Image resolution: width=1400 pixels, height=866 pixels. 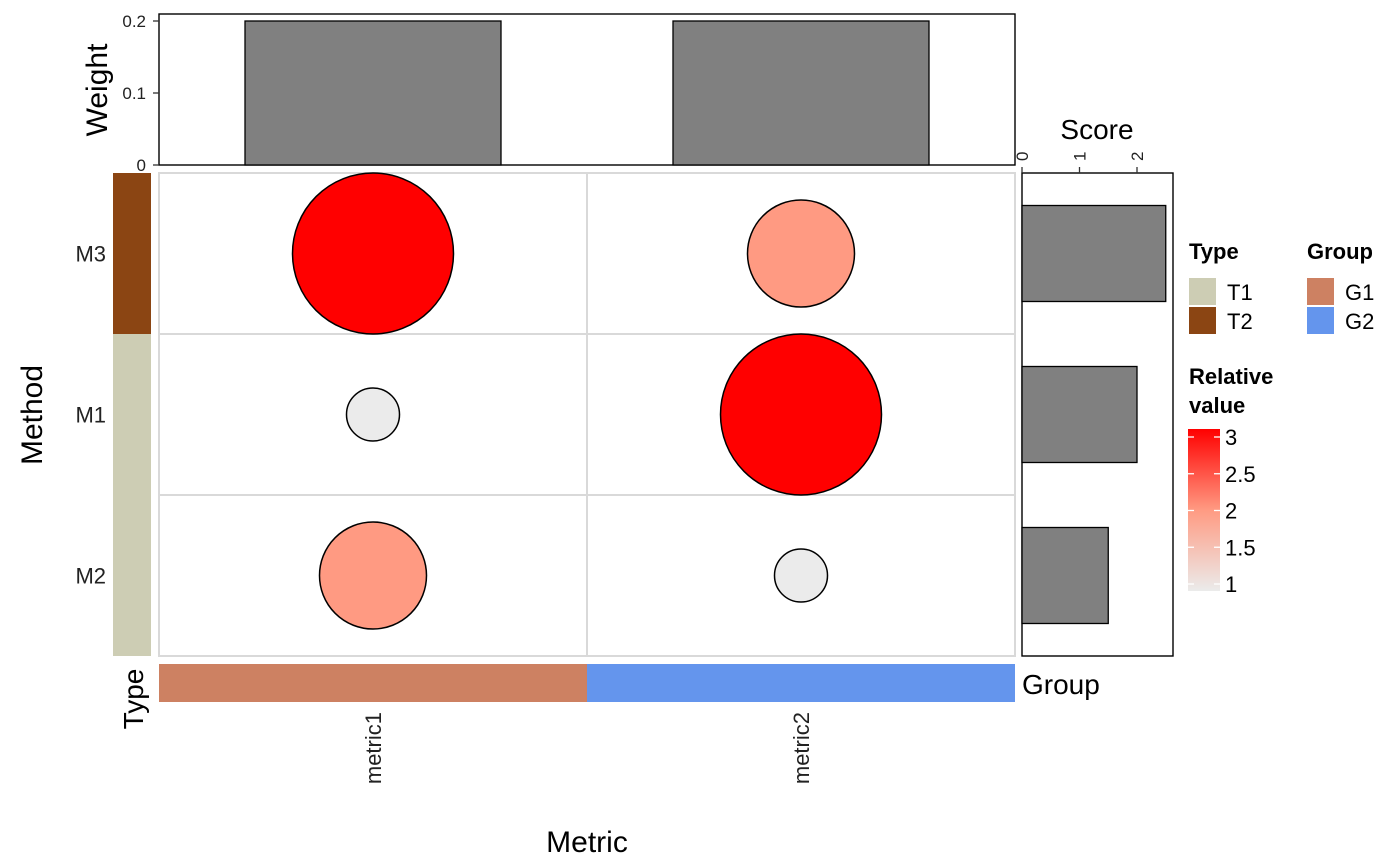 I want to click on weight-bars, so click(x=587, y=93).